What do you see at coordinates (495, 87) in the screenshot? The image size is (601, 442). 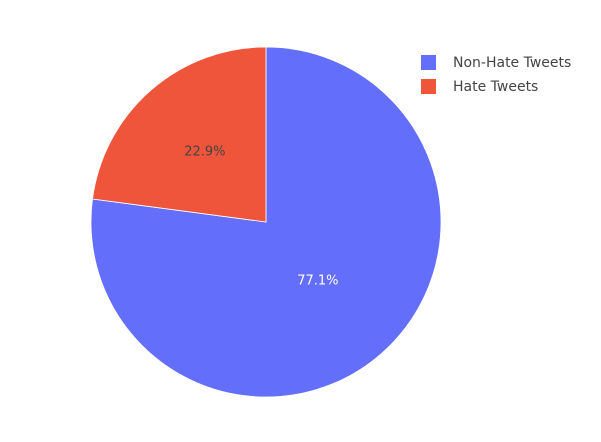 I see `legend-label-hate-tweets: Hate Tweets` at bounding box center [495, 87].